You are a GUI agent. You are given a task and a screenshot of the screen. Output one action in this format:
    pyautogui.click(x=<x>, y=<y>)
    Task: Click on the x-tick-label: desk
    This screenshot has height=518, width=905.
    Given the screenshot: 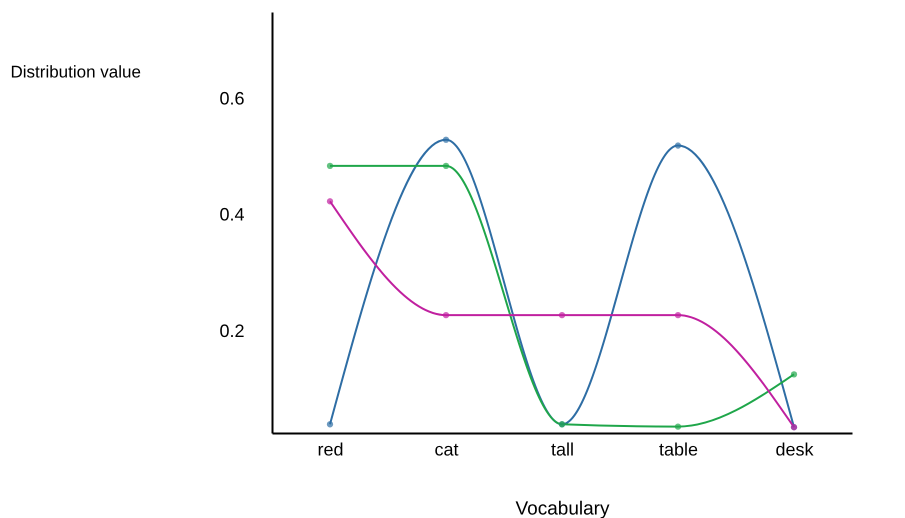 What is the action you would take?
    pyautogui.click(x=795, y=450)
    